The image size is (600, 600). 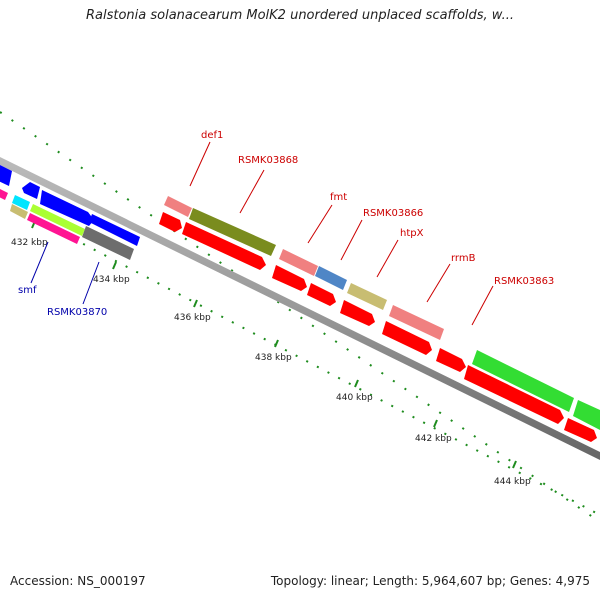 I want to click on gene-label-rrmB: rrmB, so click(x=463, y=258).